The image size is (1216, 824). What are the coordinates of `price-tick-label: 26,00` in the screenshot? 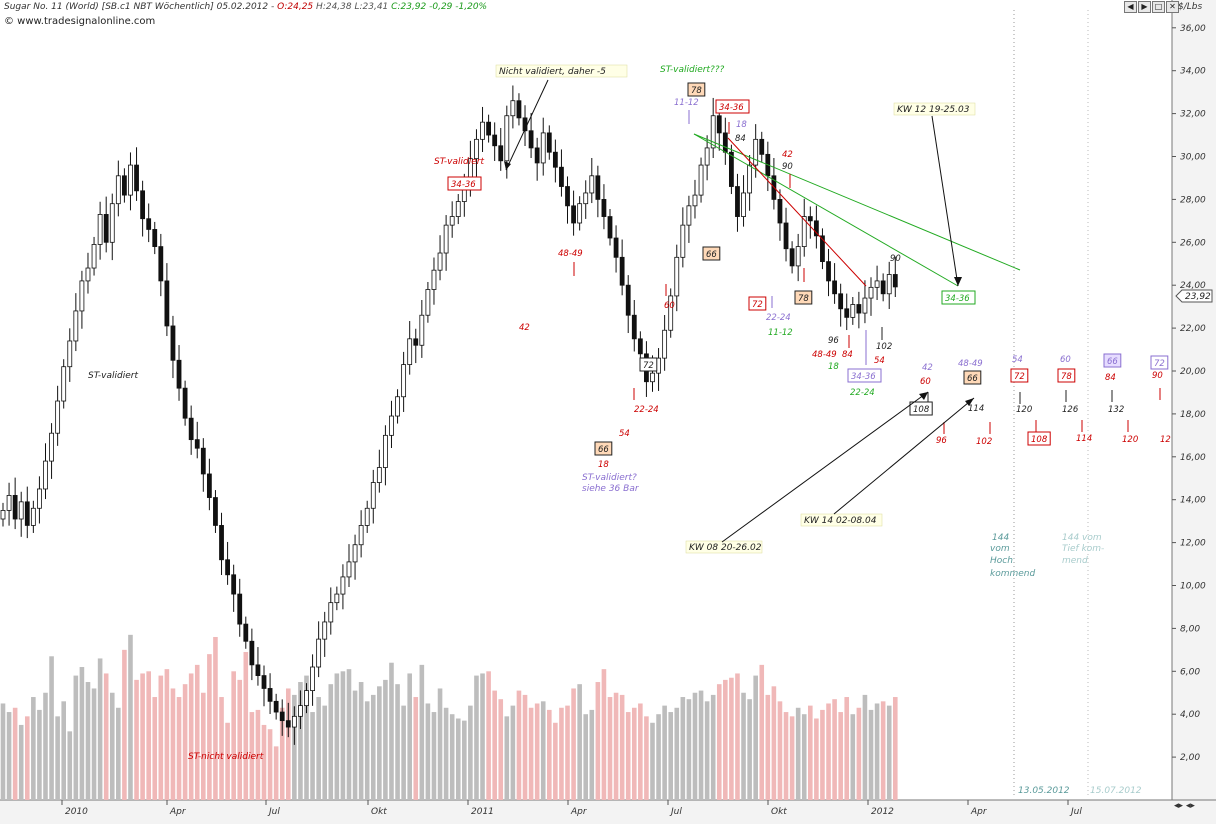 It's located at (1193, 243).